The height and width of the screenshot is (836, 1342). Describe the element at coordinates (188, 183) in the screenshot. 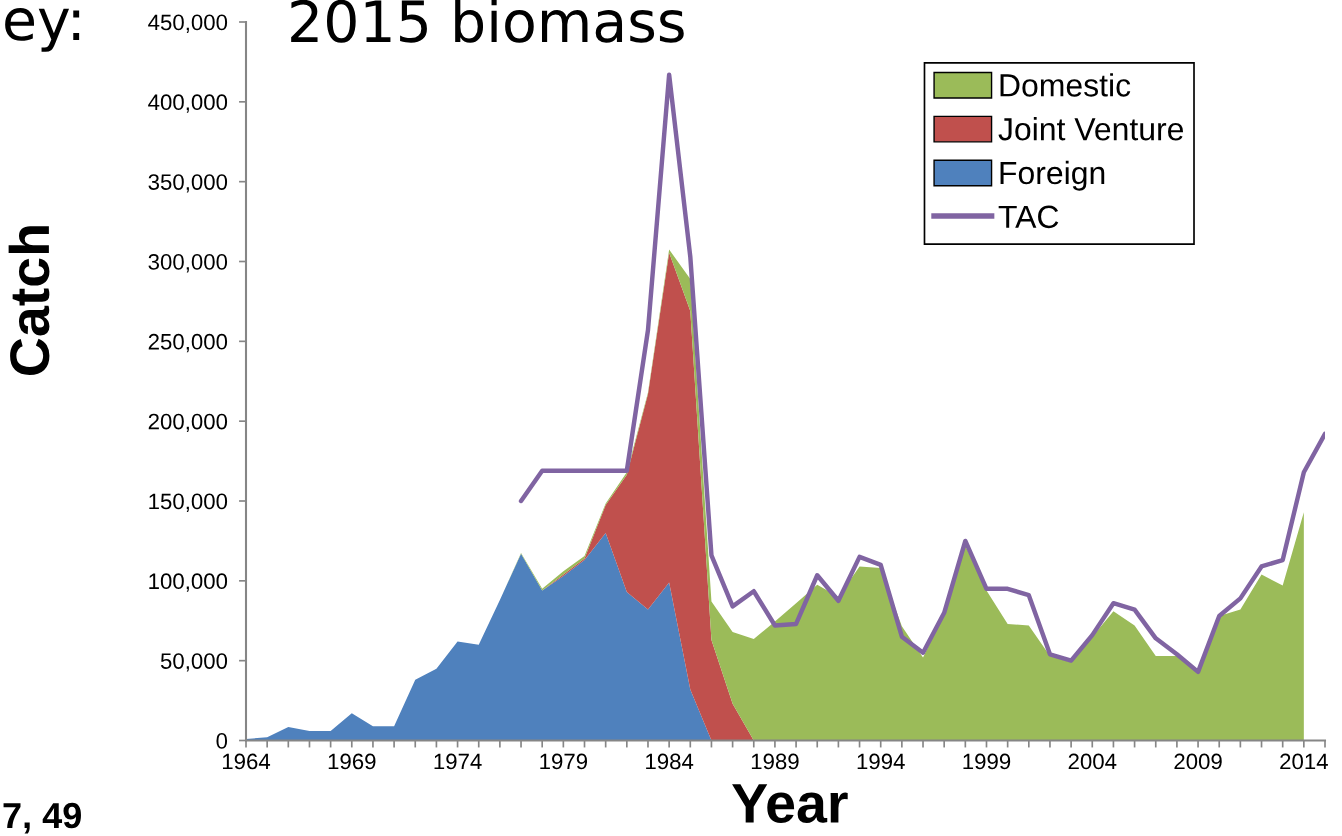

I see `y-tick-label: 350,000` at that location.